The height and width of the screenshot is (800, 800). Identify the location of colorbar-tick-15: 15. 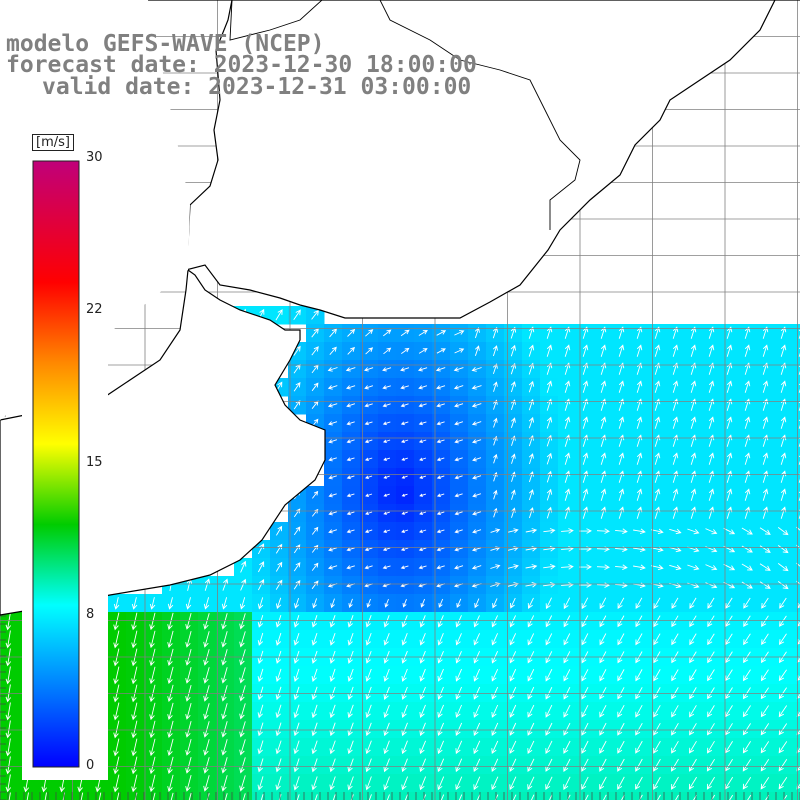
(94, 462).